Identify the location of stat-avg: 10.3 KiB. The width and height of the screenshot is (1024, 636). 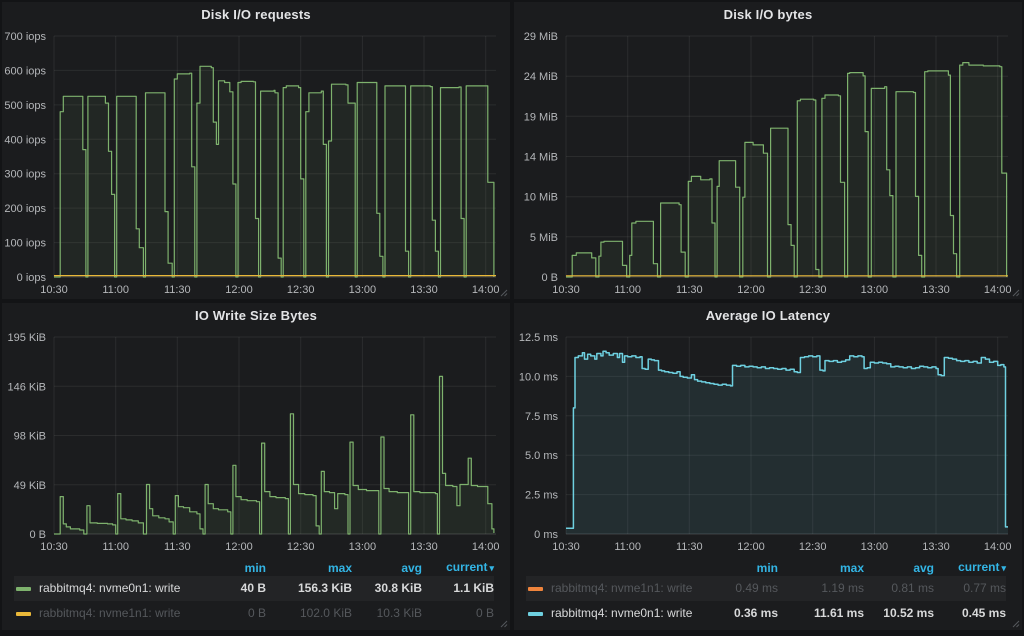
(399, 613).